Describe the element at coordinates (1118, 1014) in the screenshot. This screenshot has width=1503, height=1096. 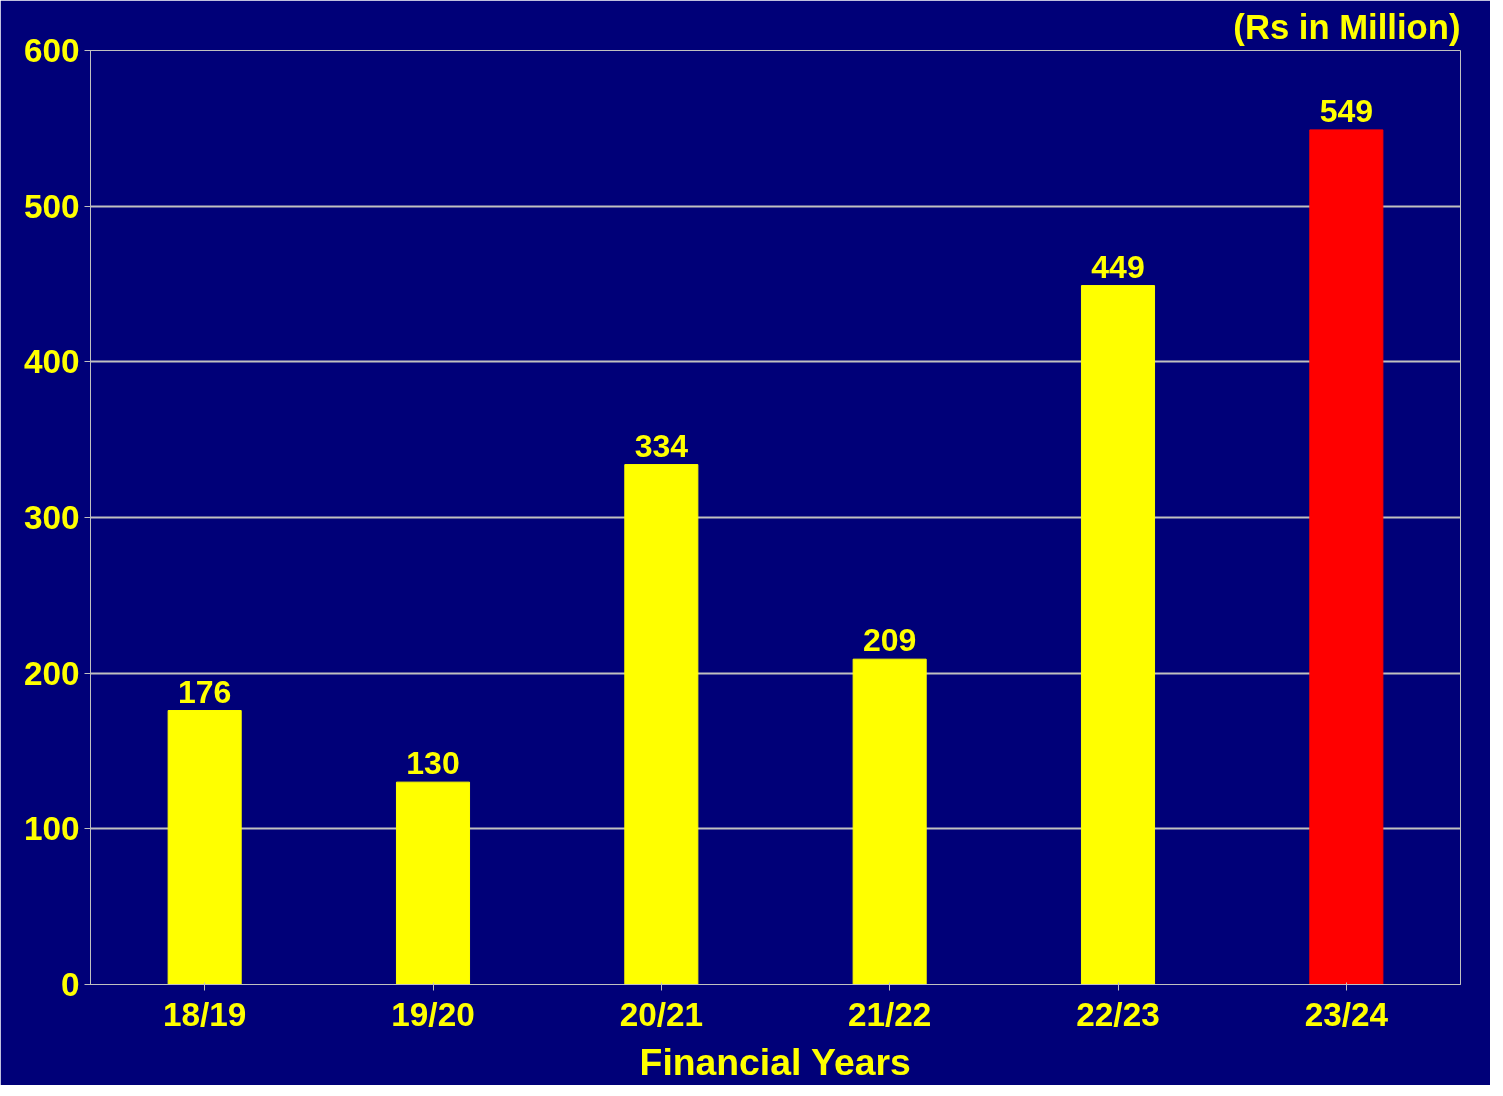
I see `x-tick-label: 22/23` at that location.